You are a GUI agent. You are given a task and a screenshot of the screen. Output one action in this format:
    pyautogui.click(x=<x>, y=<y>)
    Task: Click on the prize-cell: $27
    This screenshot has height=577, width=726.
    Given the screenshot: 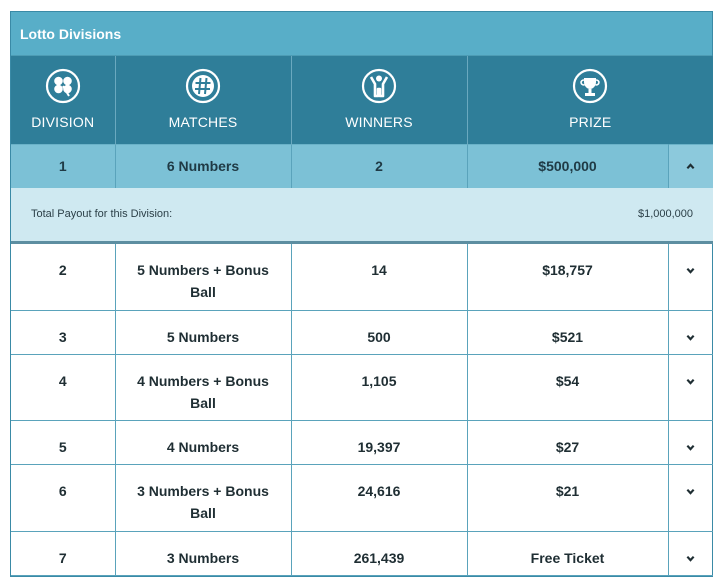 What is the action you would take?
    pyautogui.click(x=568, y=442)
    